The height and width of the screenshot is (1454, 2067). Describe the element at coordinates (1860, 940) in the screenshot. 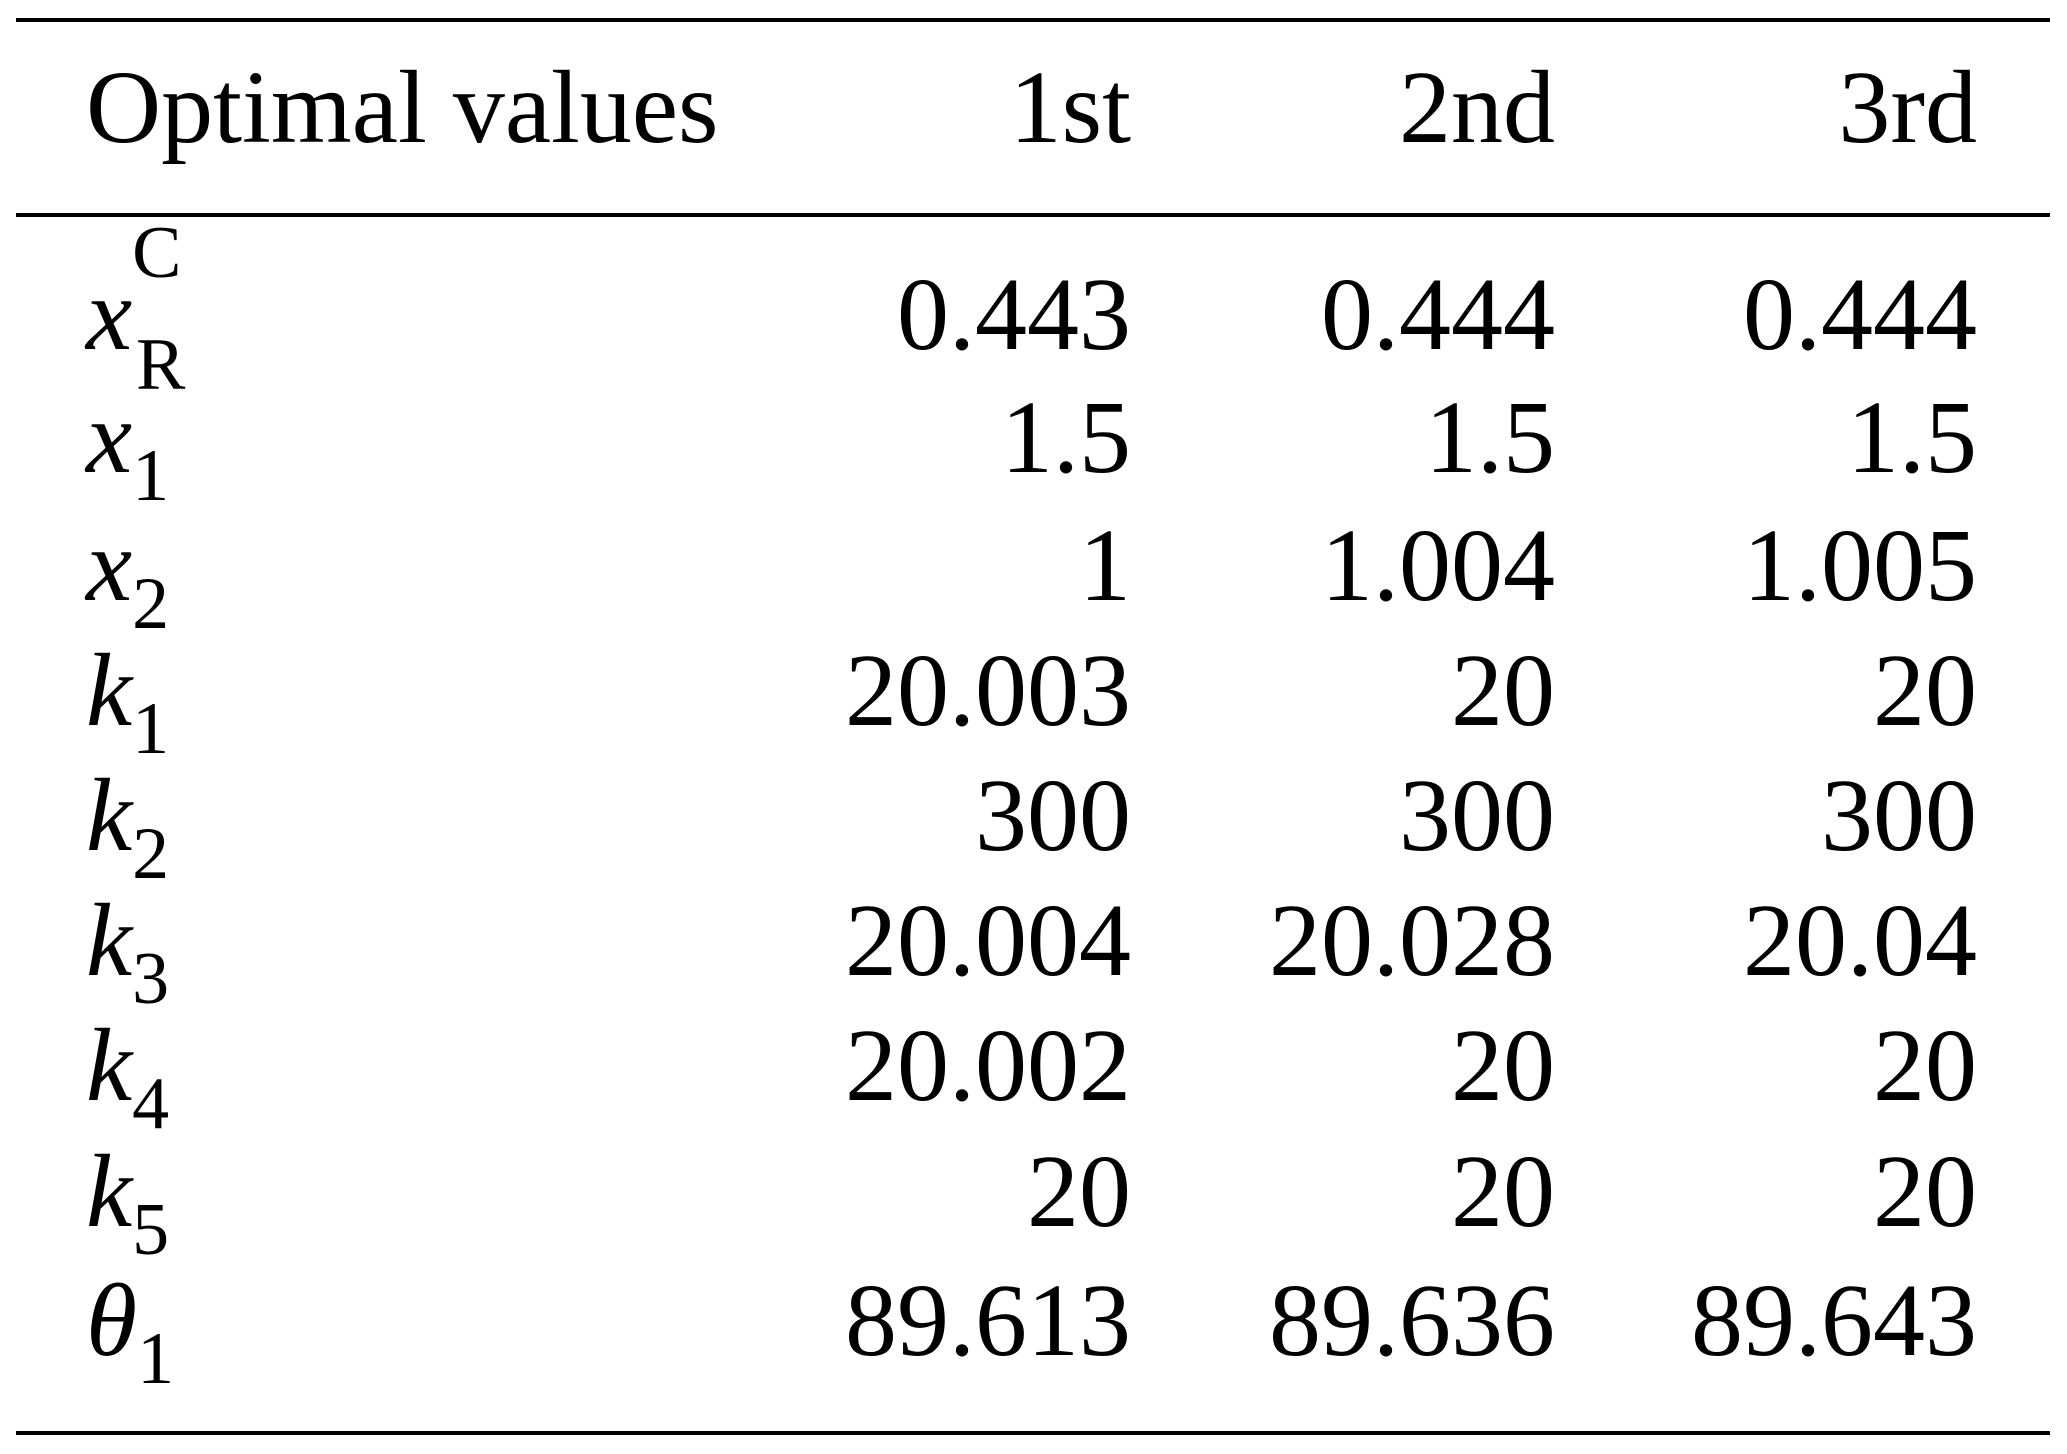

I see `cell: 20.04` at that location.